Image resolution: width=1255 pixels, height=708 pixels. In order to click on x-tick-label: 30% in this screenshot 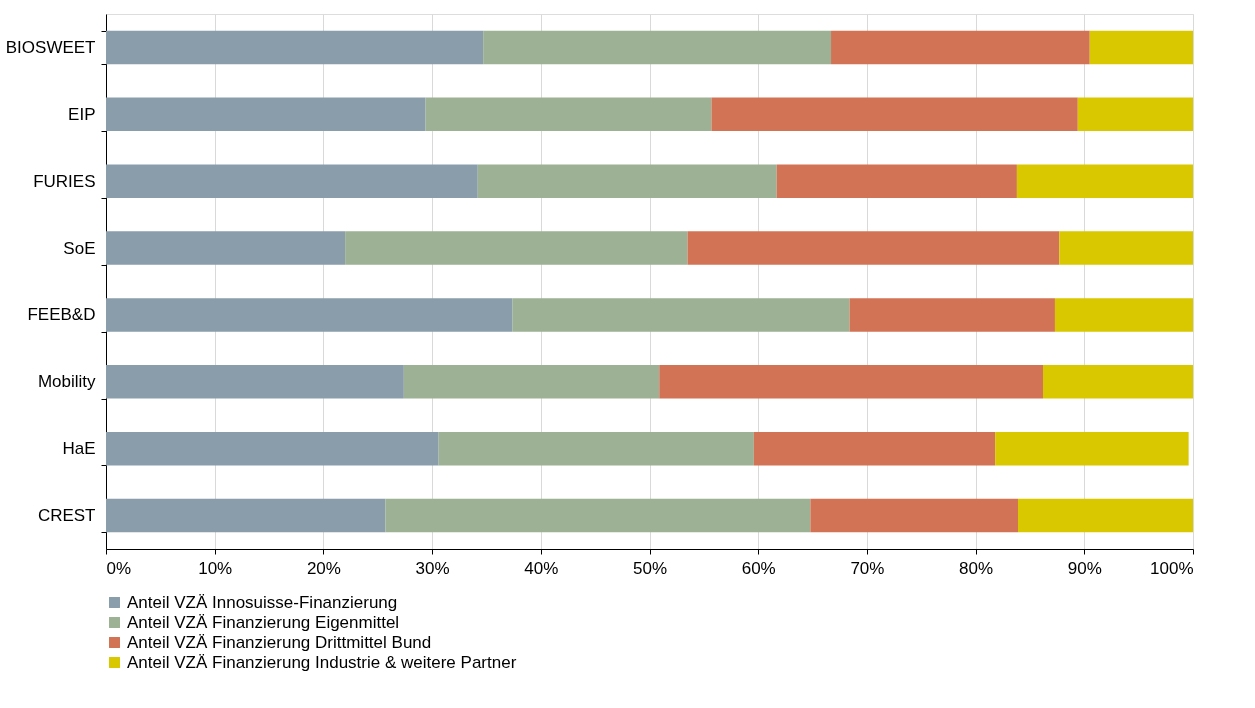, I will do `click(432, 568)`.